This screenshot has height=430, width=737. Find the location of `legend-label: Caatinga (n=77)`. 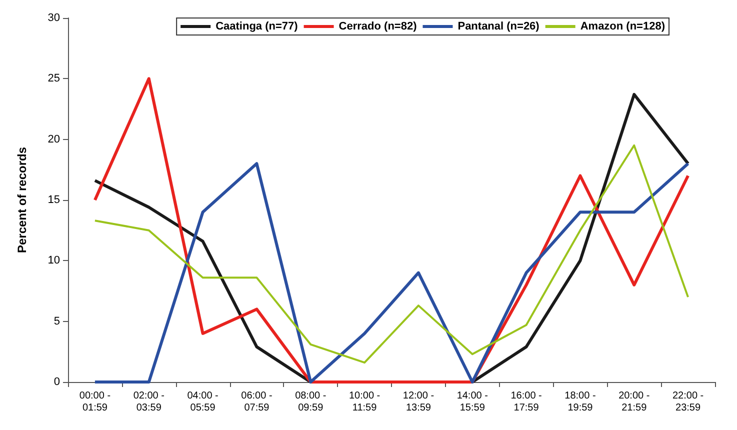

legend-label: Caatinga (n=77) is located at coordinates (257, 26).